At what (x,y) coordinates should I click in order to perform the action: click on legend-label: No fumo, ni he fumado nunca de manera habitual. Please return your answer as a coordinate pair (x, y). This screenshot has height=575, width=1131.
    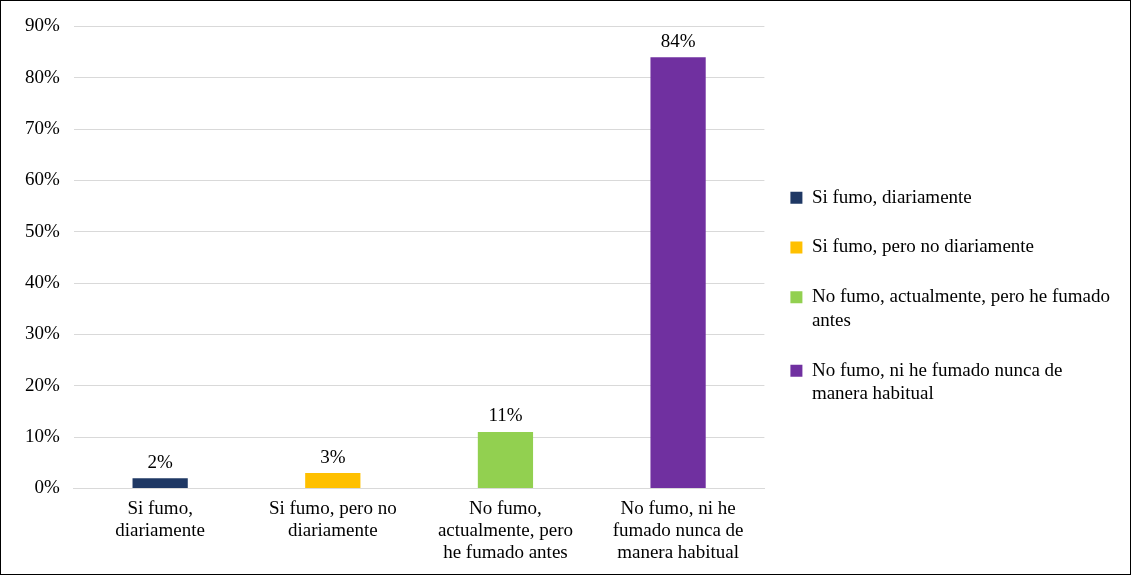
    Looking at the image, I should click on (937, 381).